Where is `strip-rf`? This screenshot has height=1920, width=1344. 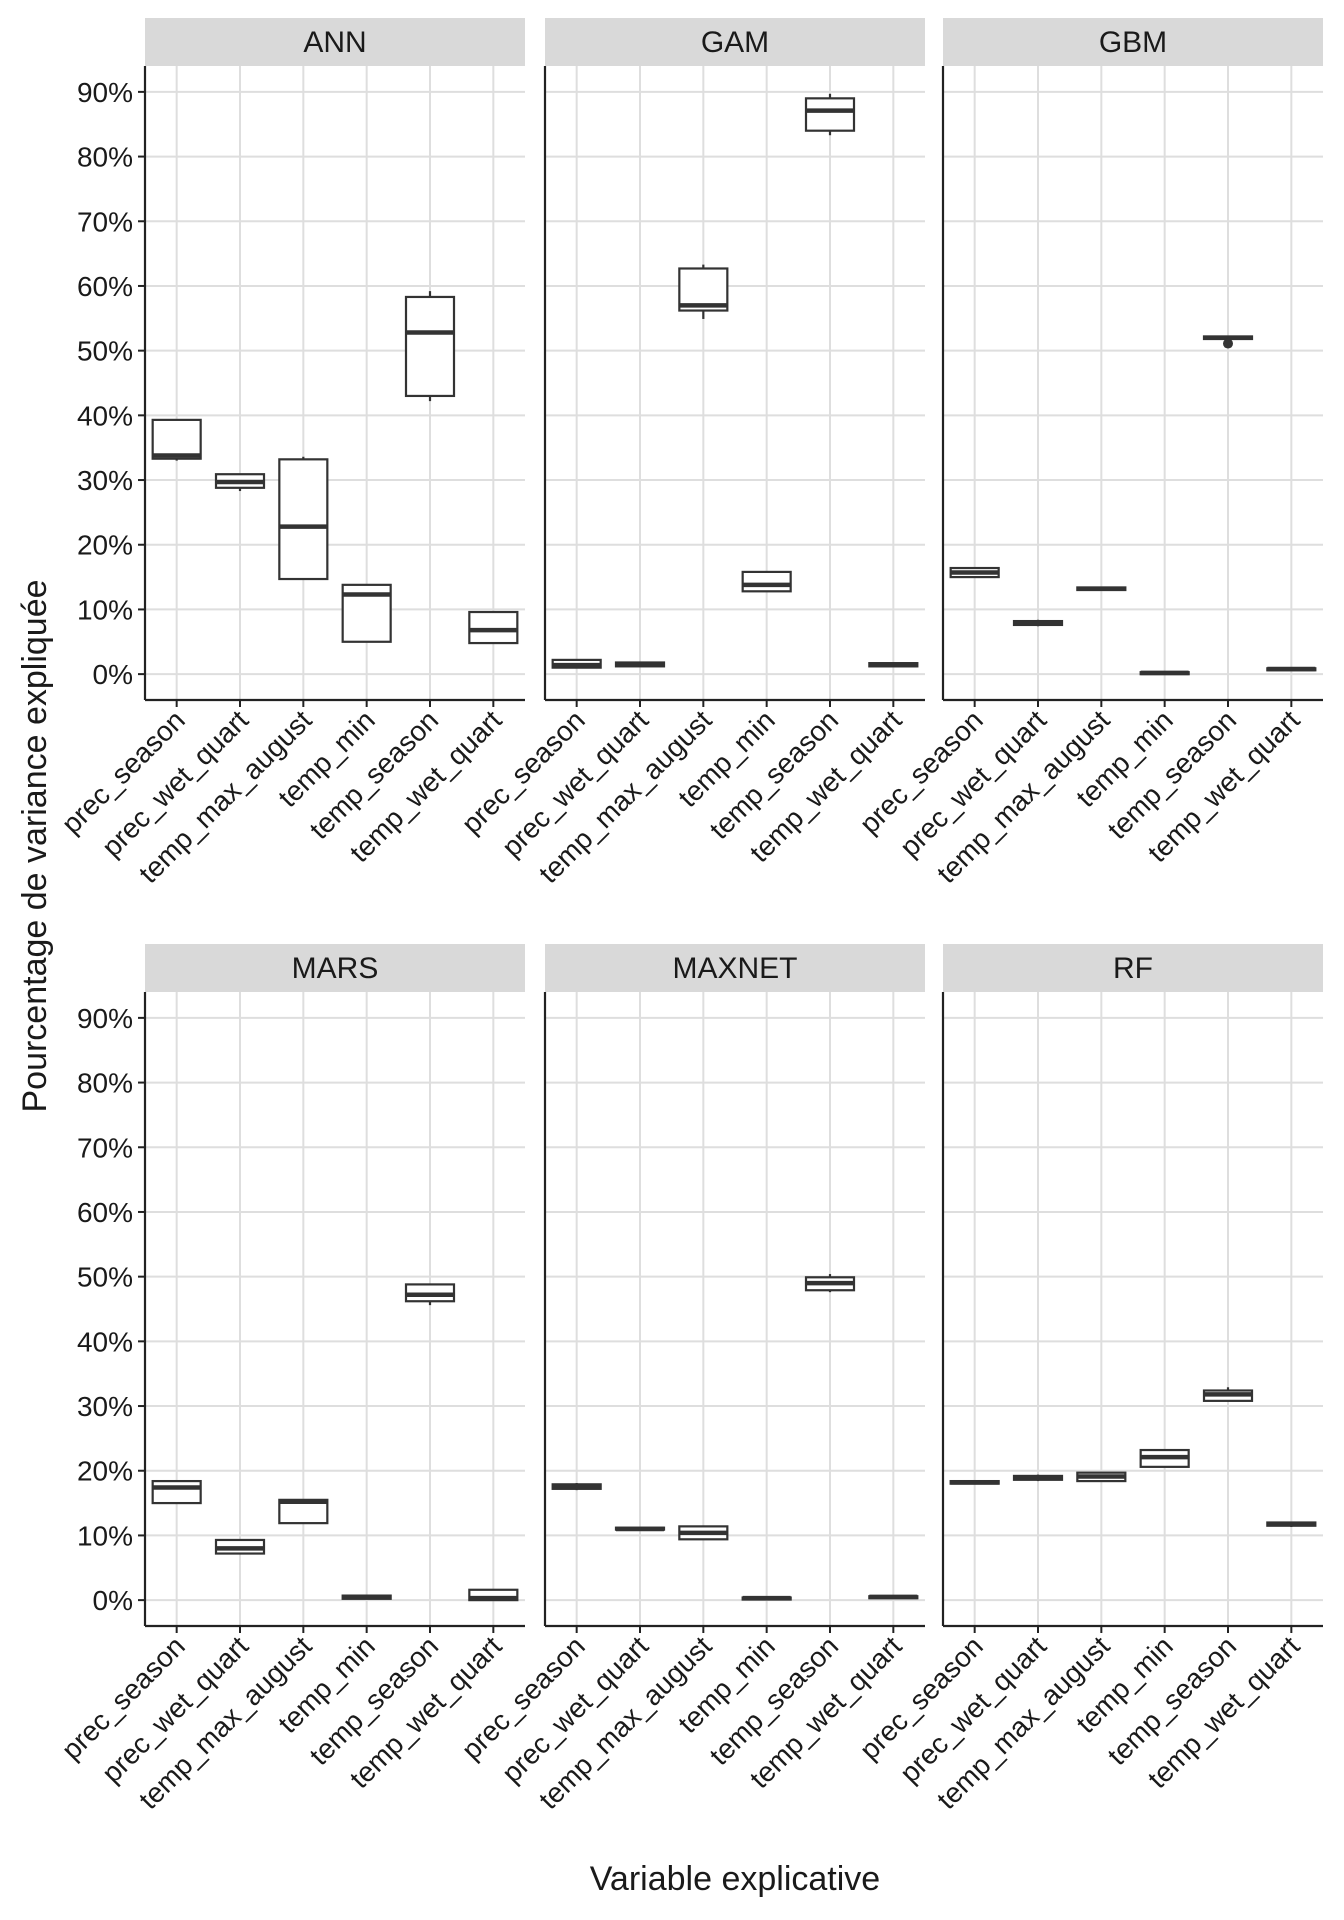 strip-rf is located at coordinates (1133, 968).